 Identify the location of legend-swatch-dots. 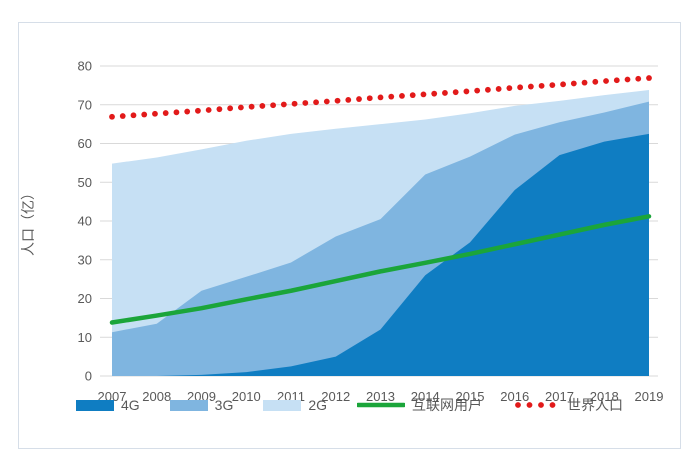
(535, 405).